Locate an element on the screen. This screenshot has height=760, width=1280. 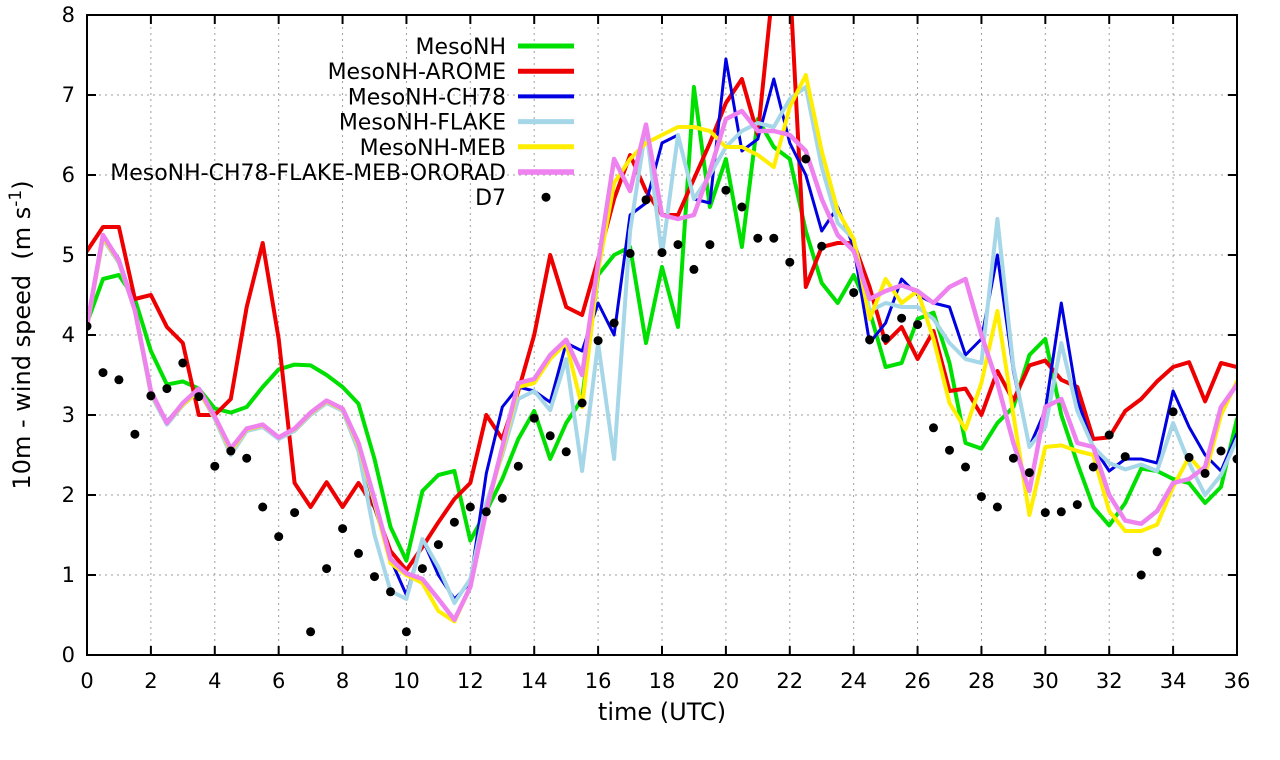
legend-label: MesoNH is located at coordinates (461, 47).